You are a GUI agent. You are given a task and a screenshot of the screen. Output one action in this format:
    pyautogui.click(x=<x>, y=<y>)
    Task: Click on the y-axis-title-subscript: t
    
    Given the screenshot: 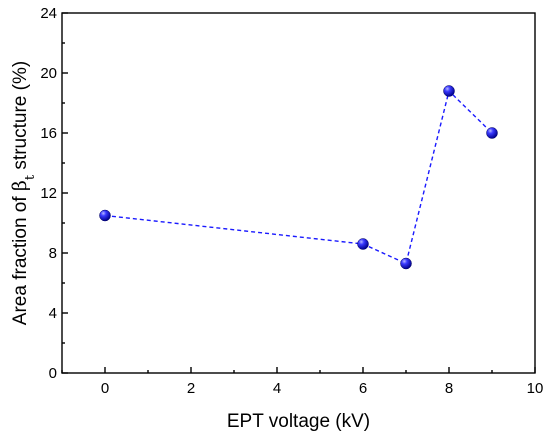 What is the action you would take?
    pyautogui.click(x=30, y=177)
    